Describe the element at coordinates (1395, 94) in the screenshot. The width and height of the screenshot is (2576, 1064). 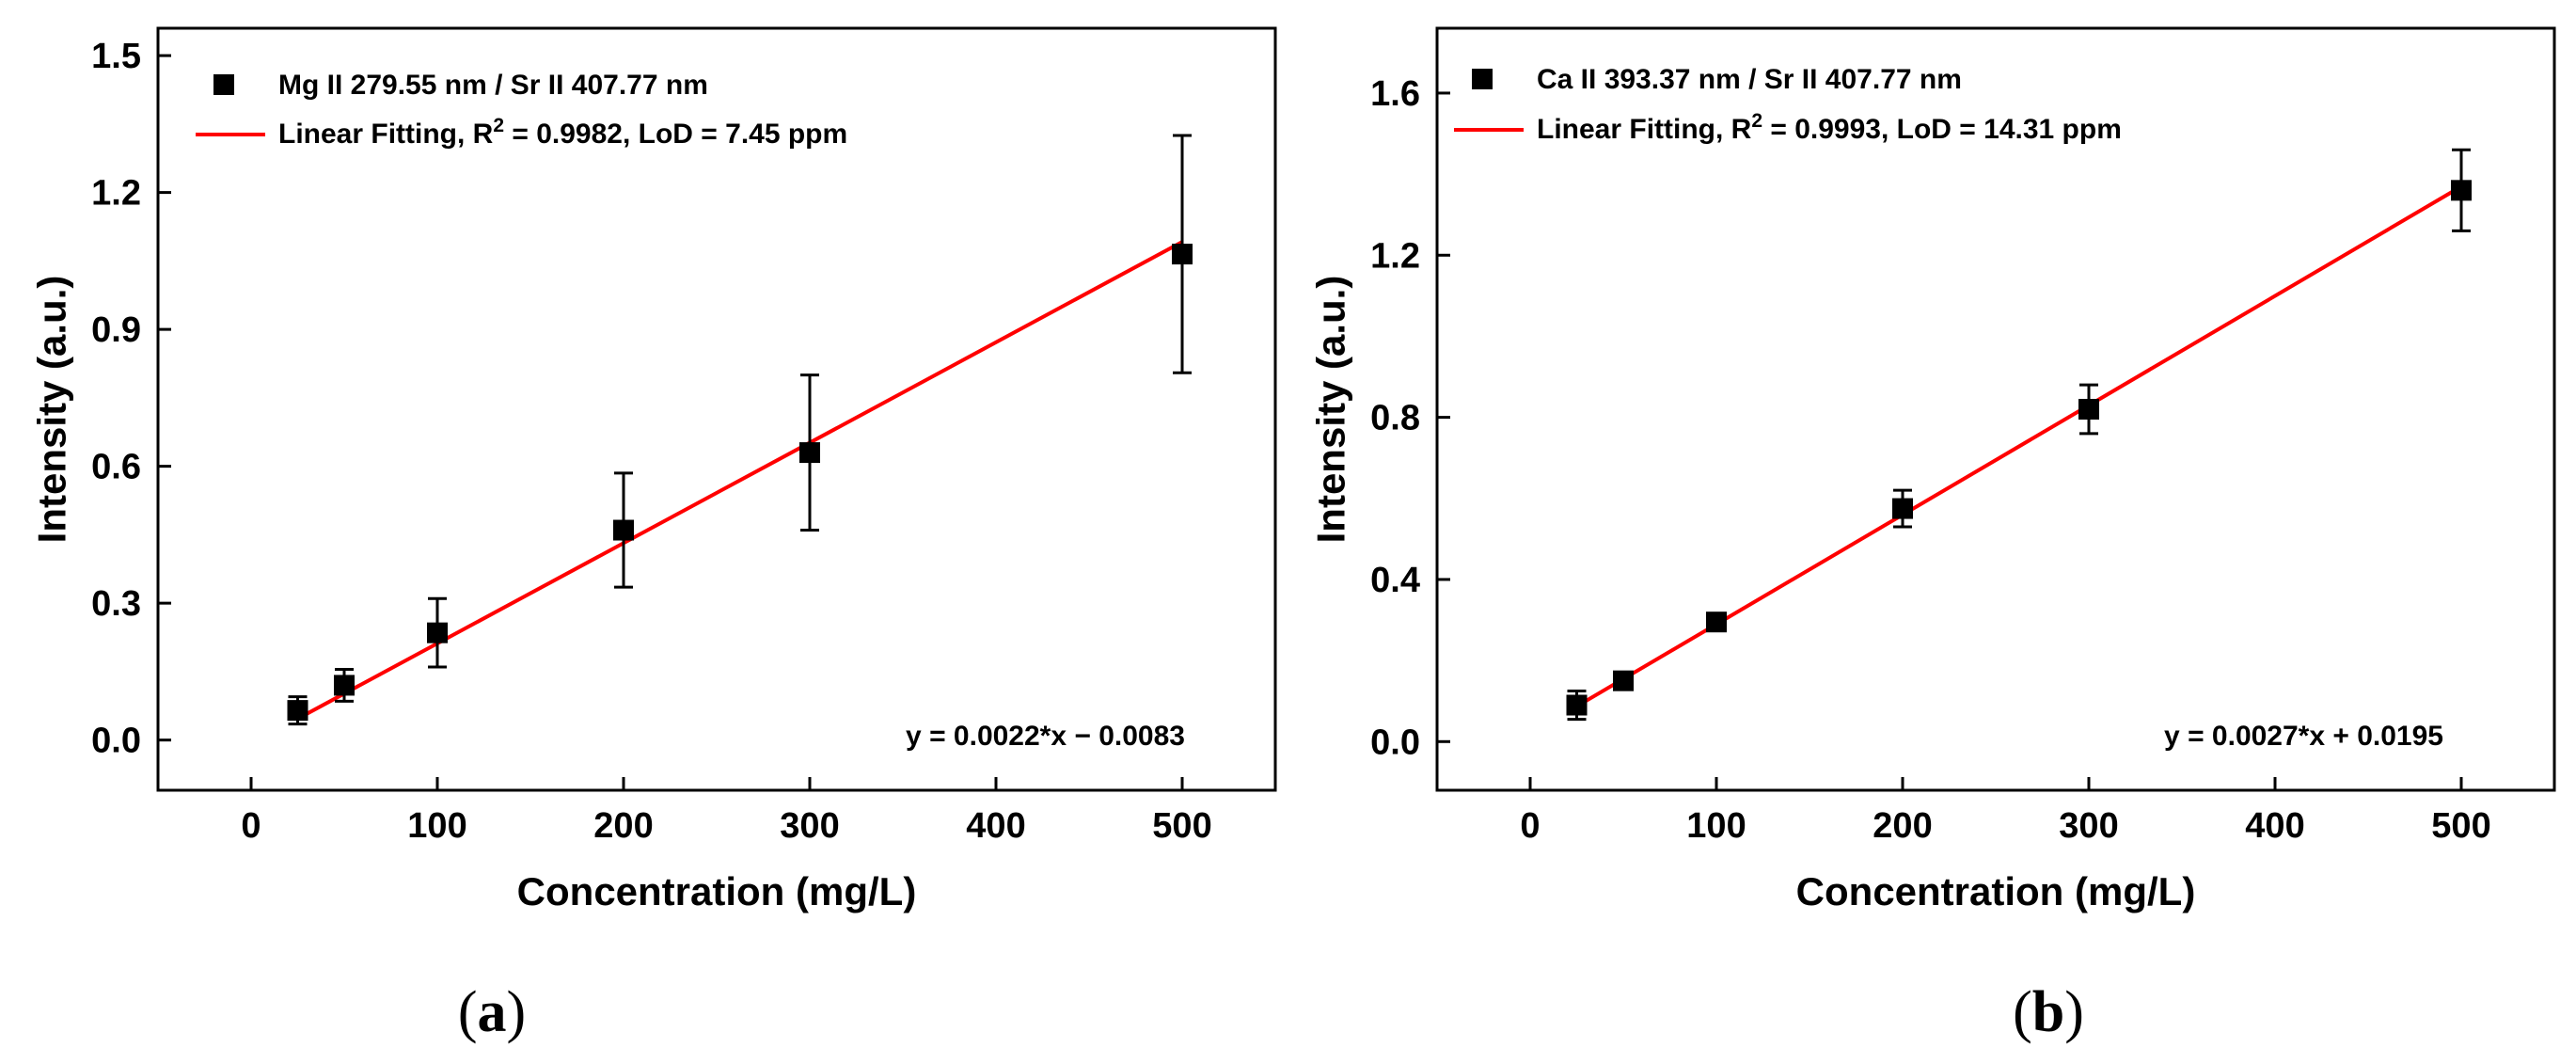
I see `y-tick-label: 1.6` at that location.